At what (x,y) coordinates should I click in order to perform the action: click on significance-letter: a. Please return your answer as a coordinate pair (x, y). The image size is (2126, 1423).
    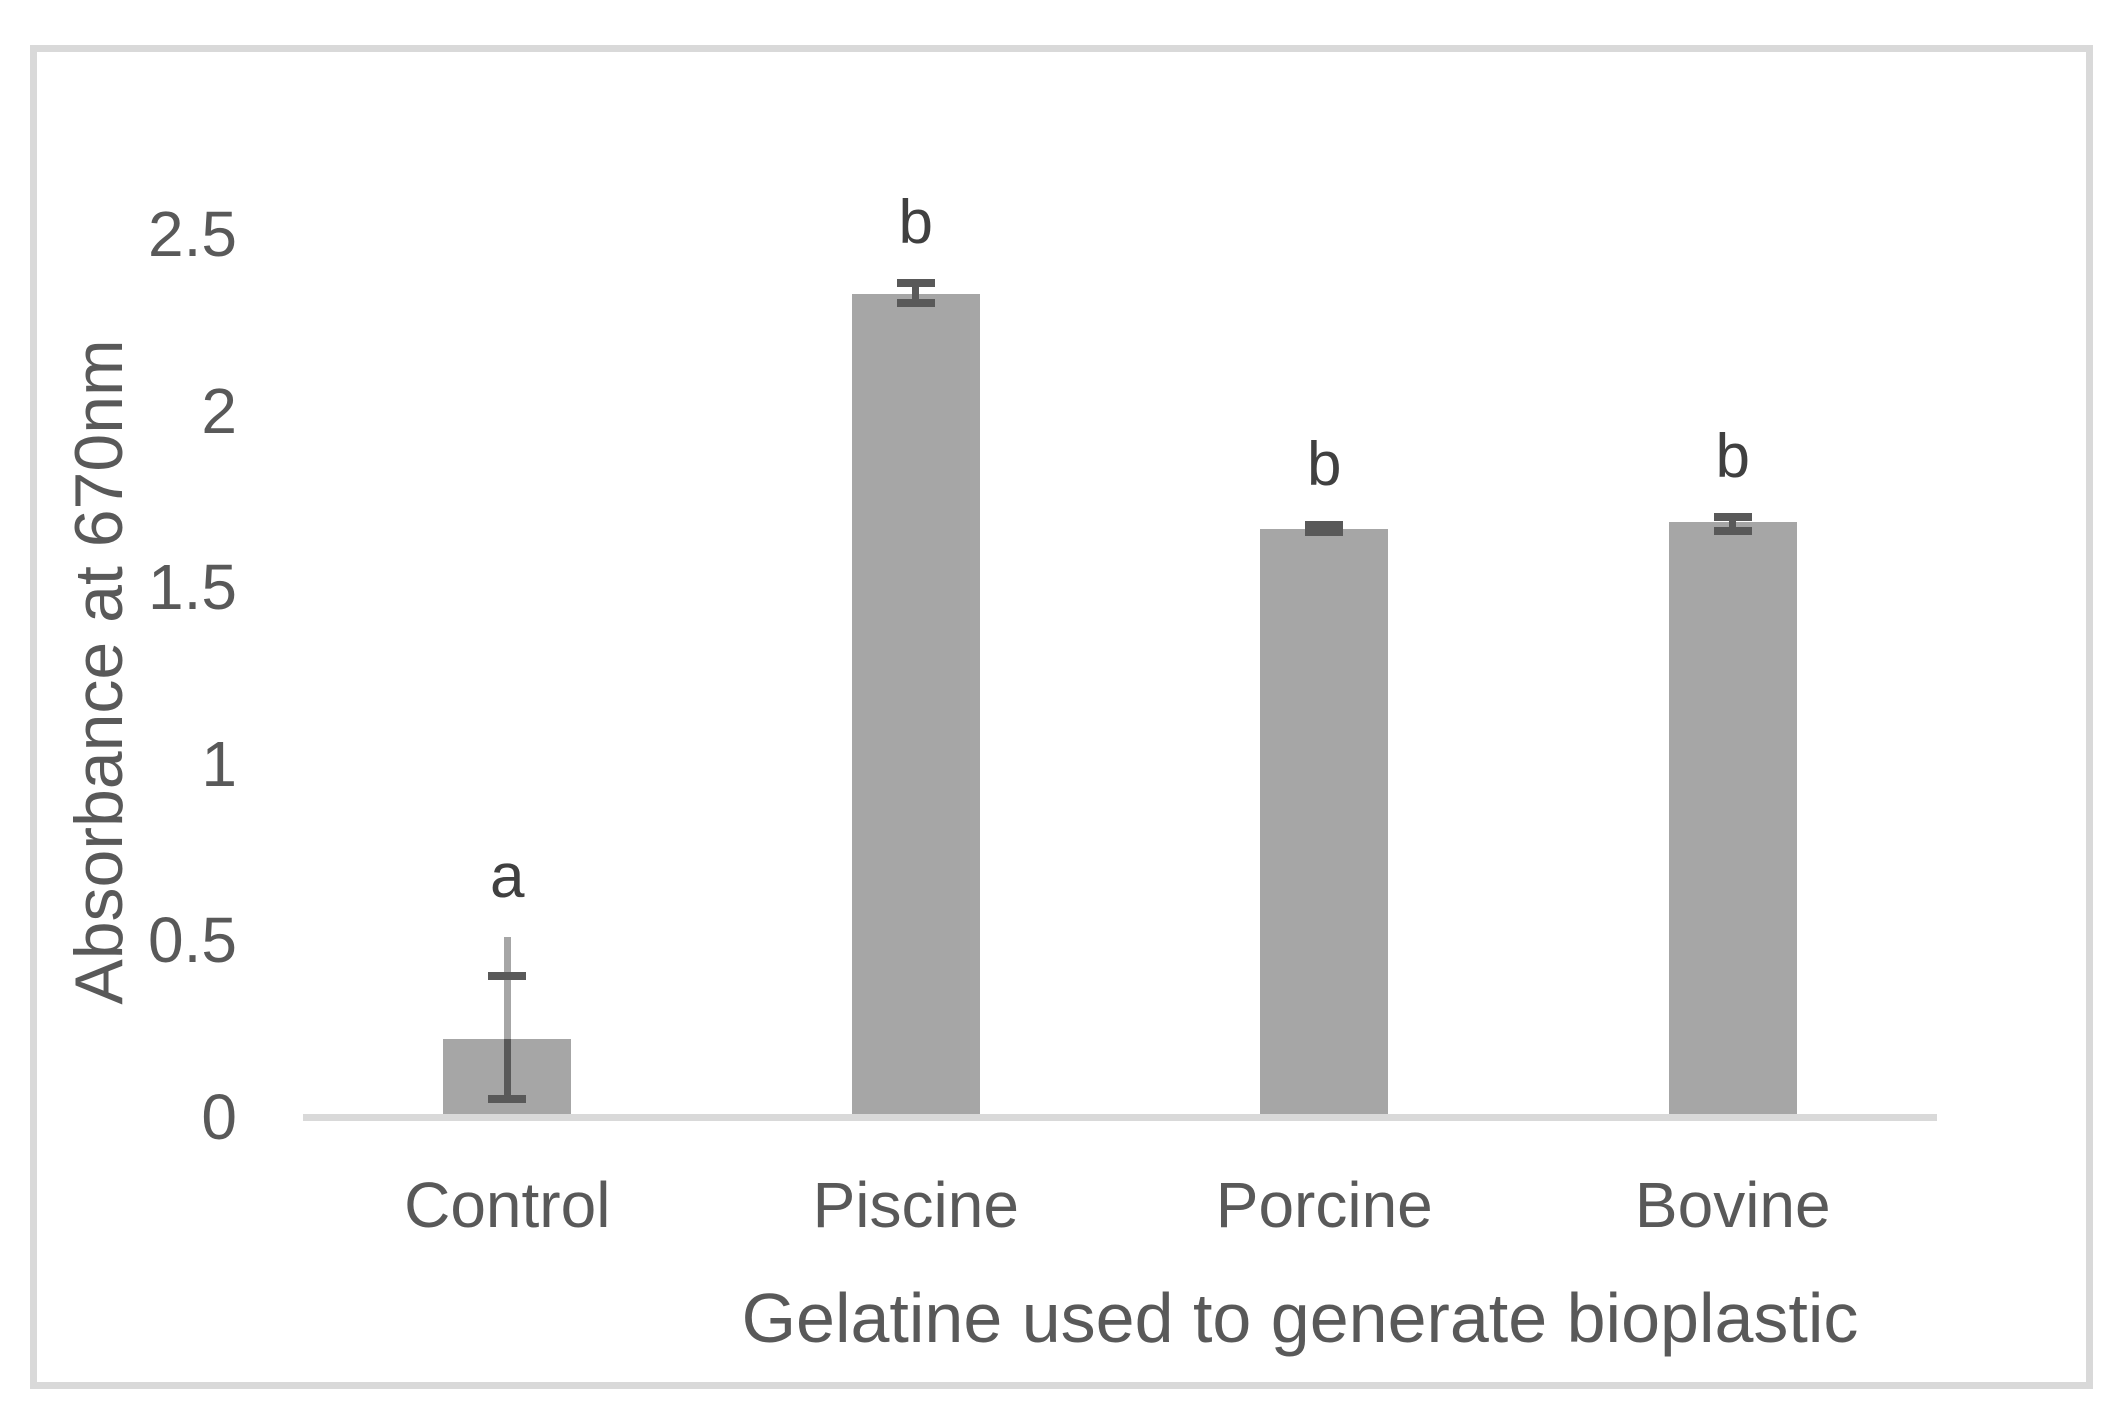
    Looking at the image, I should click on (507, 876).